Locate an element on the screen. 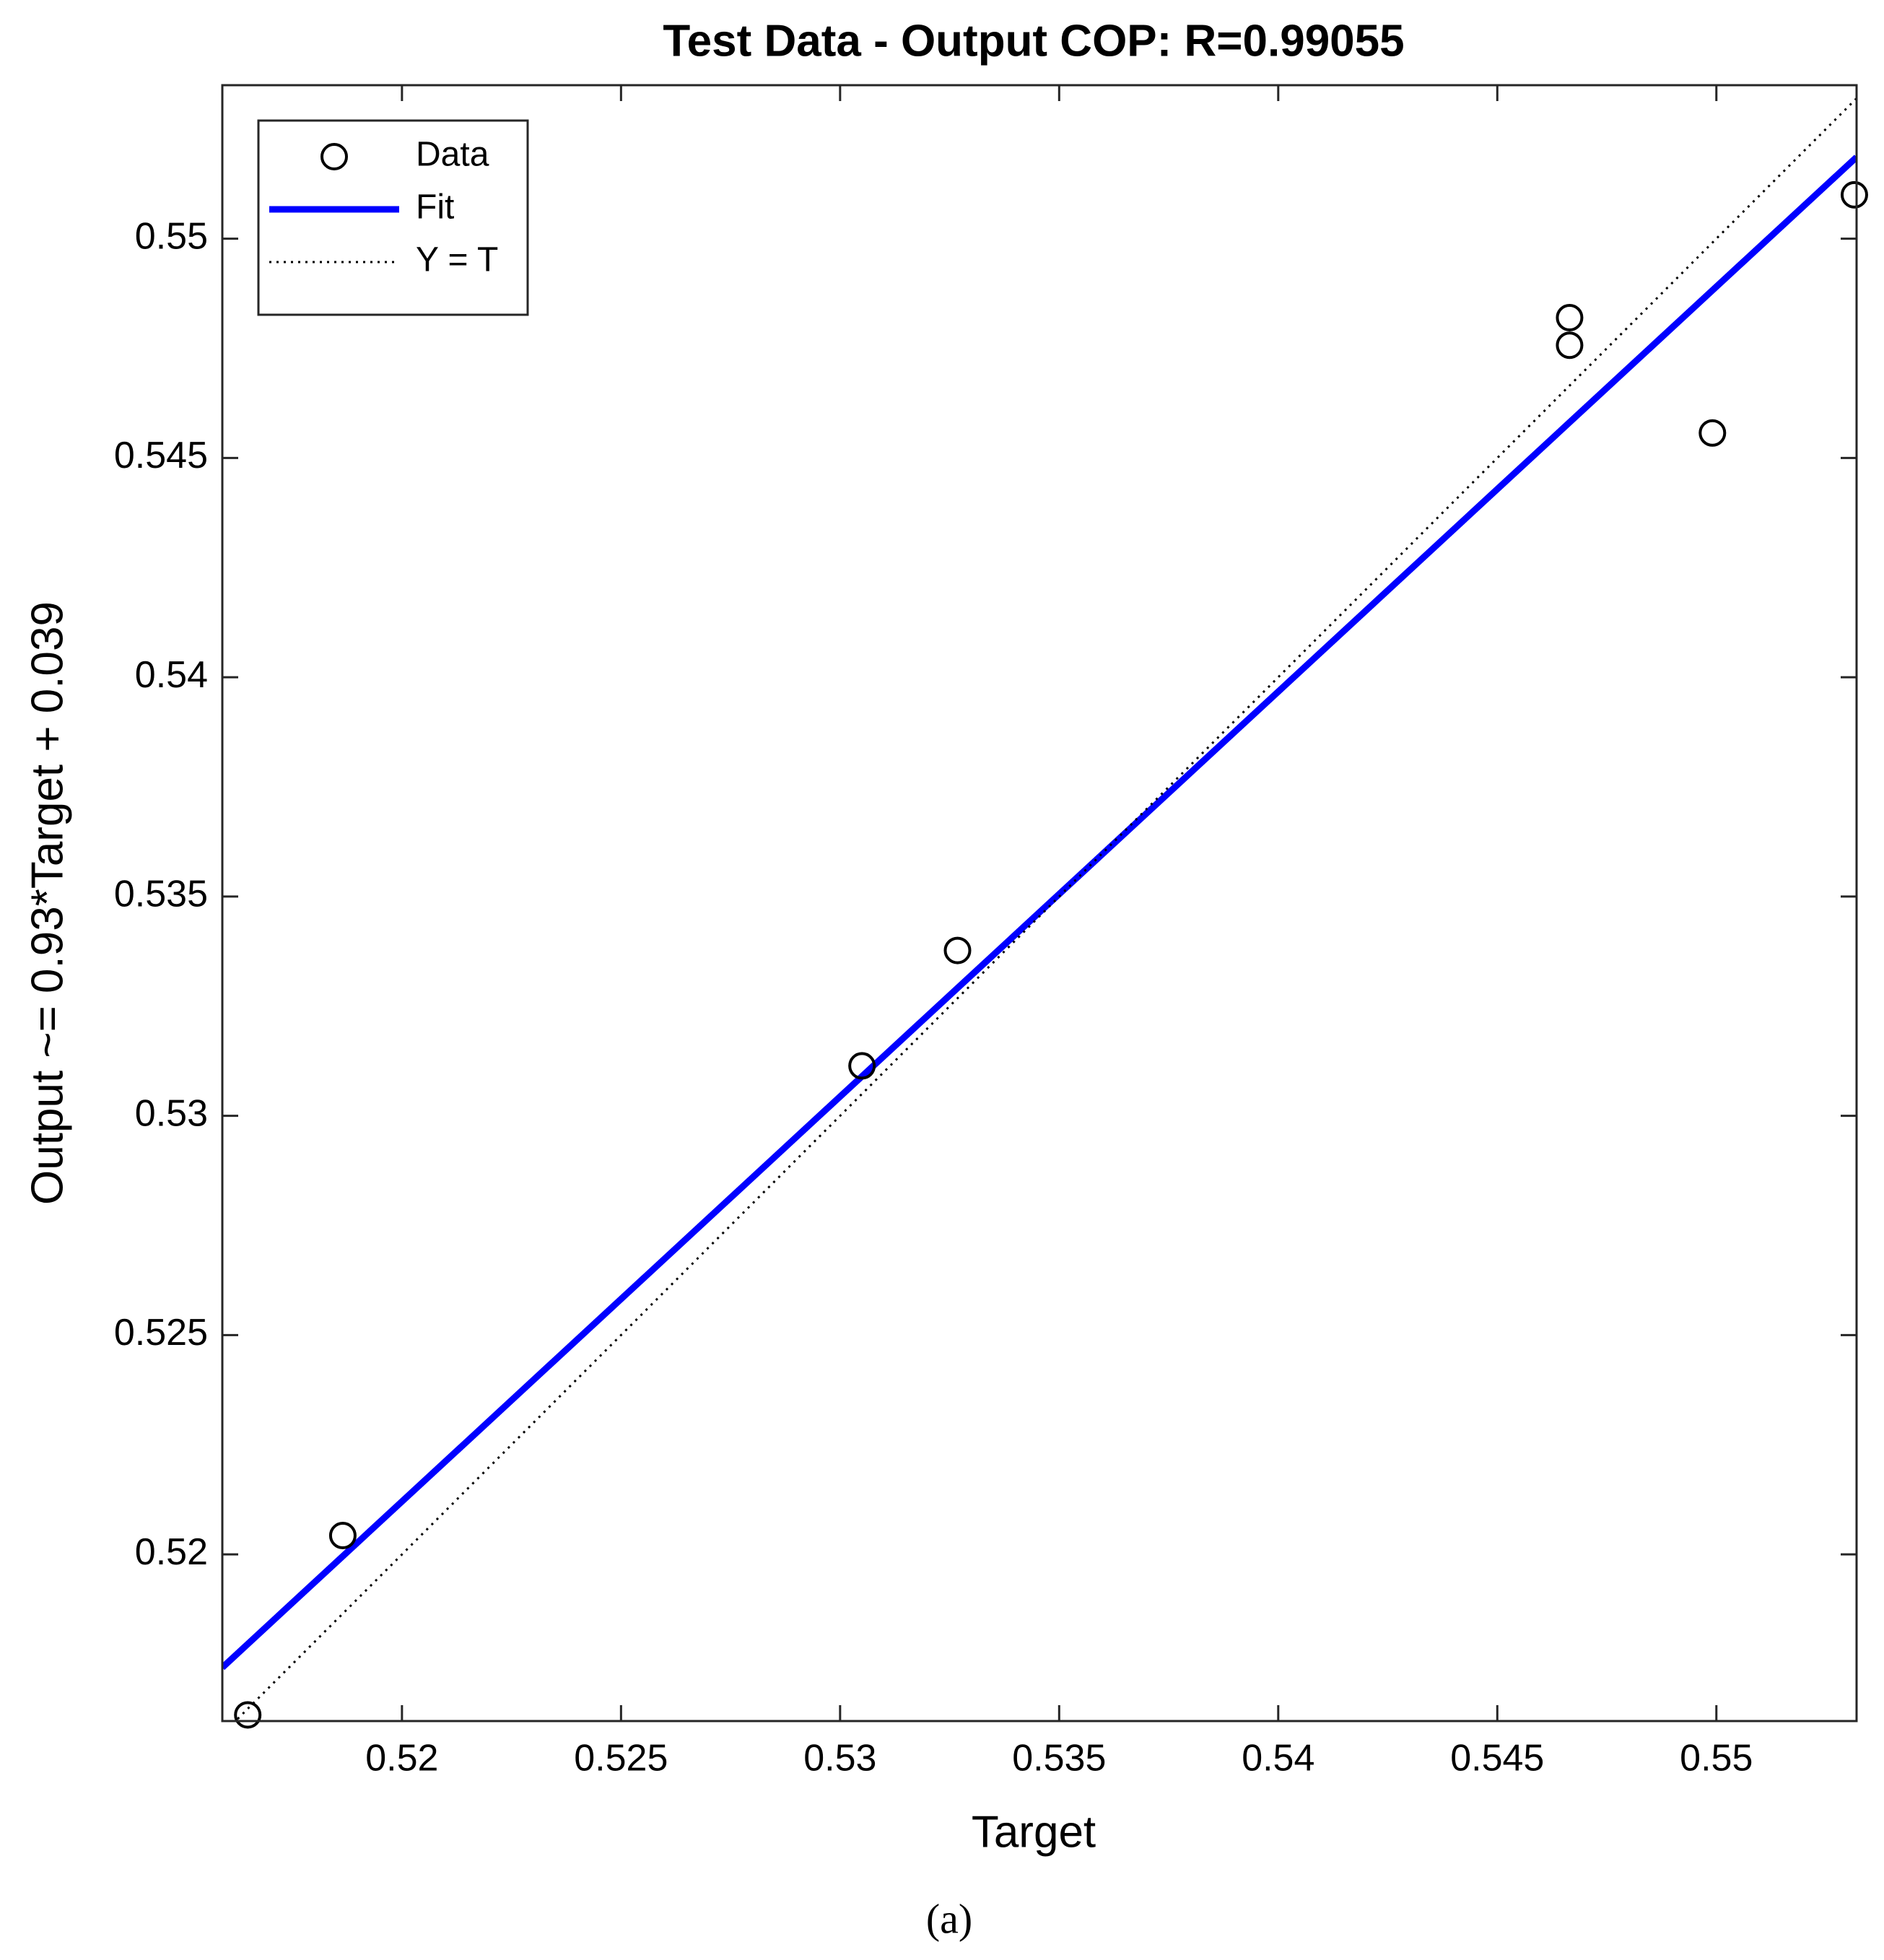 The image size is (1884, 1960). y-tick-label: 0.525 is located at coordinates (161, 1333).